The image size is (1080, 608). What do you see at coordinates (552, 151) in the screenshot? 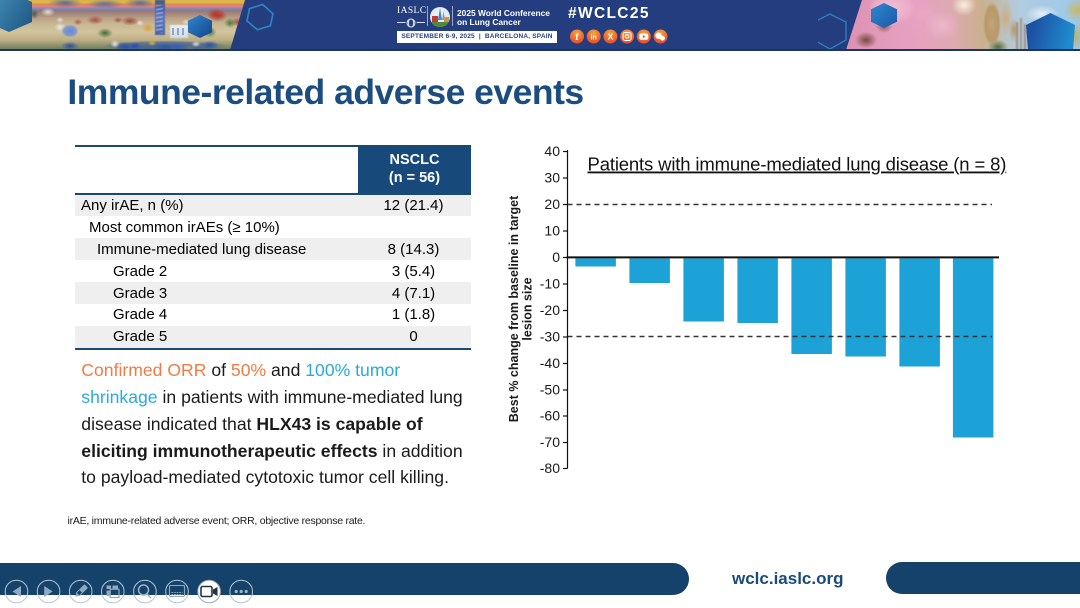
I see `svg-text: 40` at bounding box center [552, 151].